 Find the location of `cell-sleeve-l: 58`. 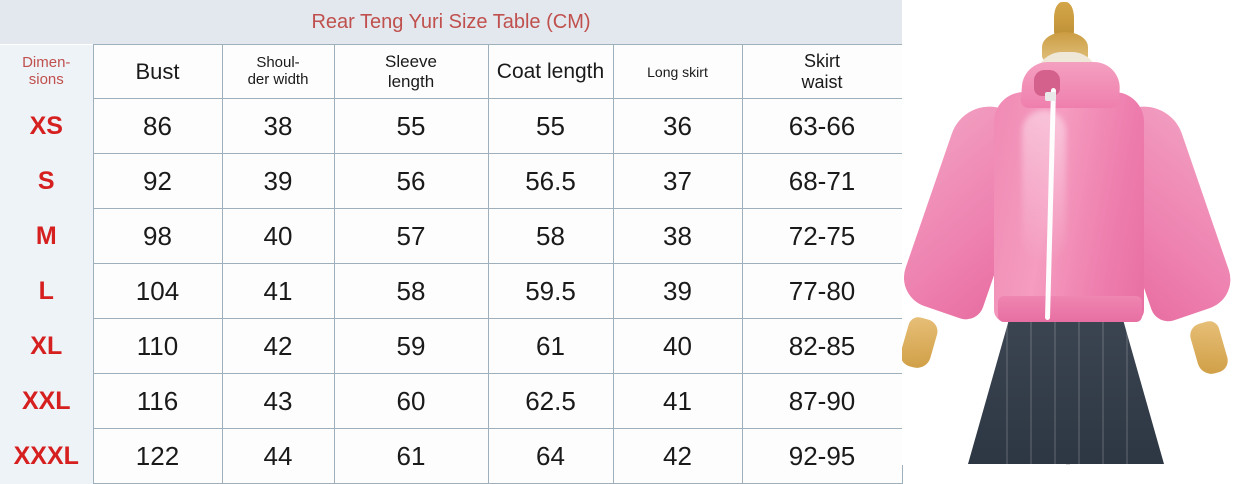

cell-sleeve-l: 58 is located at coordinates (411, 291).